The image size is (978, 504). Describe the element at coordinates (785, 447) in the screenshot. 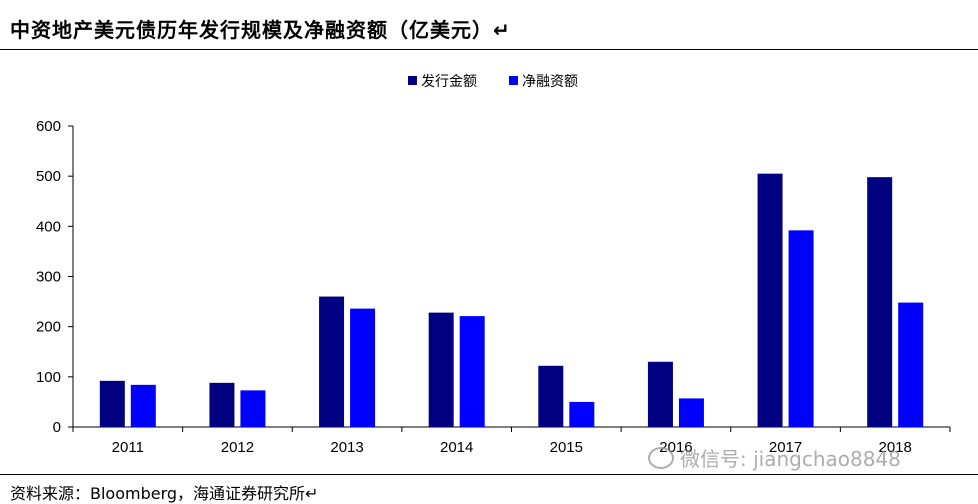

I see `x-tick-label: 2017` at that location.